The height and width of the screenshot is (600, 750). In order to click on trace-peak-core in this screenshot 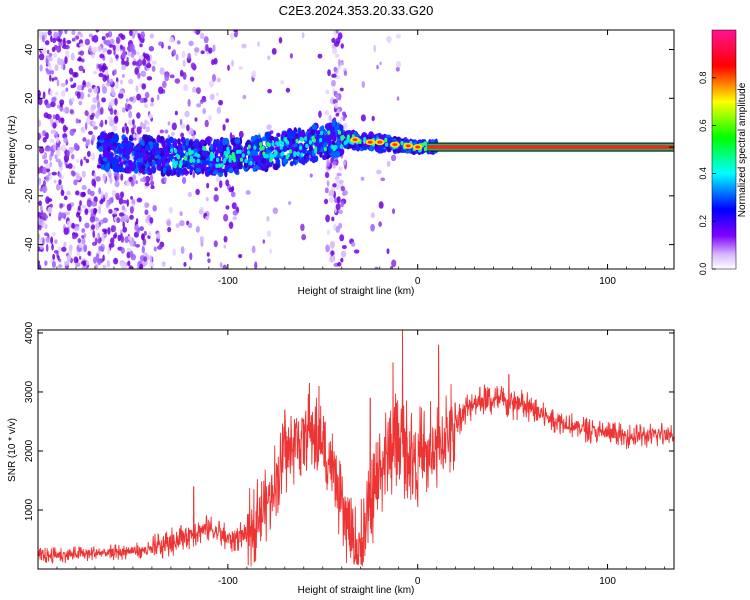, I will do `click(395, 145)`.